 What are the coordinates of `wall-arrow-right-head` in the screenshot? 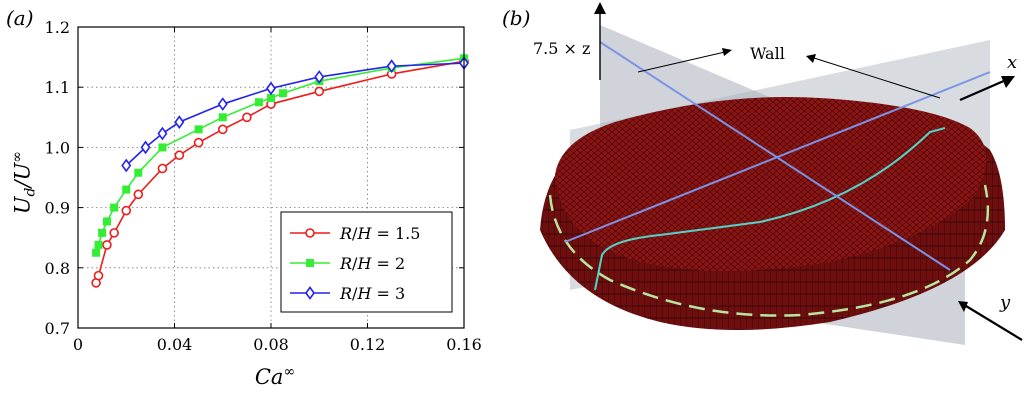 It's located at (811, 58).